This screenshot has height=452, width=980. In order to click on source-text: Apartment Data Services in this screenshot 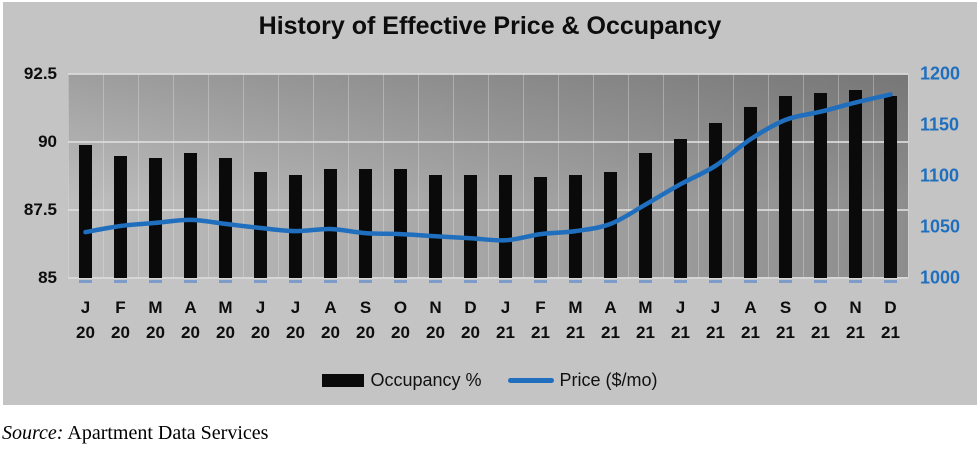, I will do `click(168, 433)`.